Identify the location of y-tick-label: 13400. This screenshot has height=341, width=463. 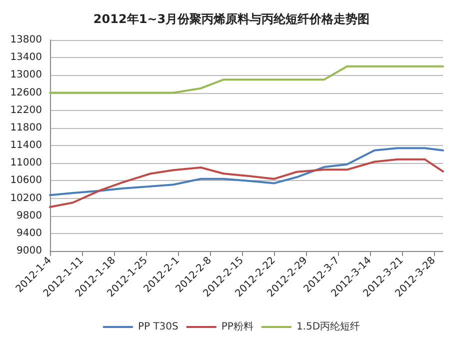
(26, 58).